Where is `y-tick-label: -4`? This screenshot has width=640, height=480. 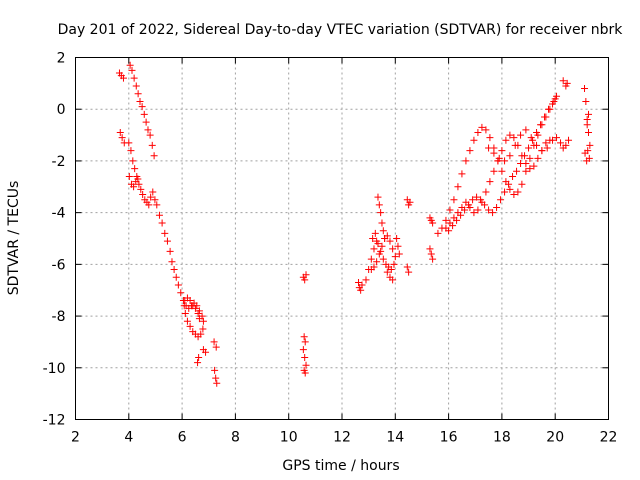 y-tick-label: -4 is located at coordinates (59, 214).